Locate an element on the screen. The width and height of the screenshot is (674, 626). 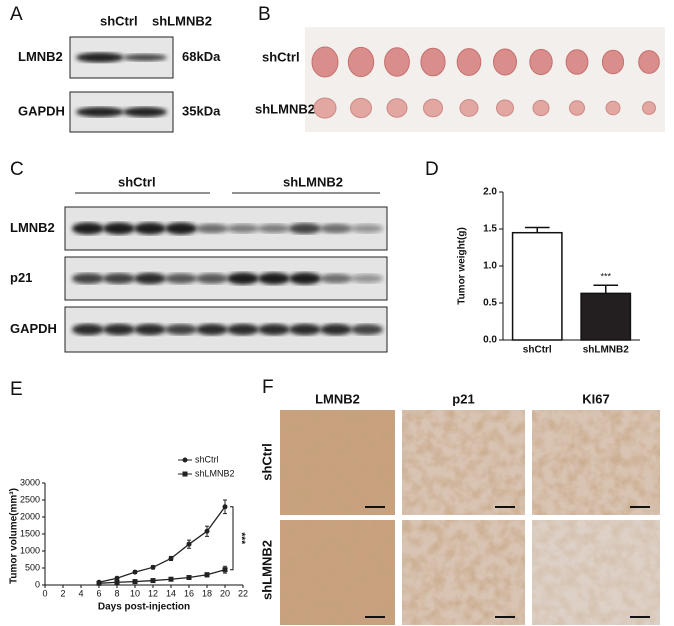
bracket is located at coordinates (232, 538).